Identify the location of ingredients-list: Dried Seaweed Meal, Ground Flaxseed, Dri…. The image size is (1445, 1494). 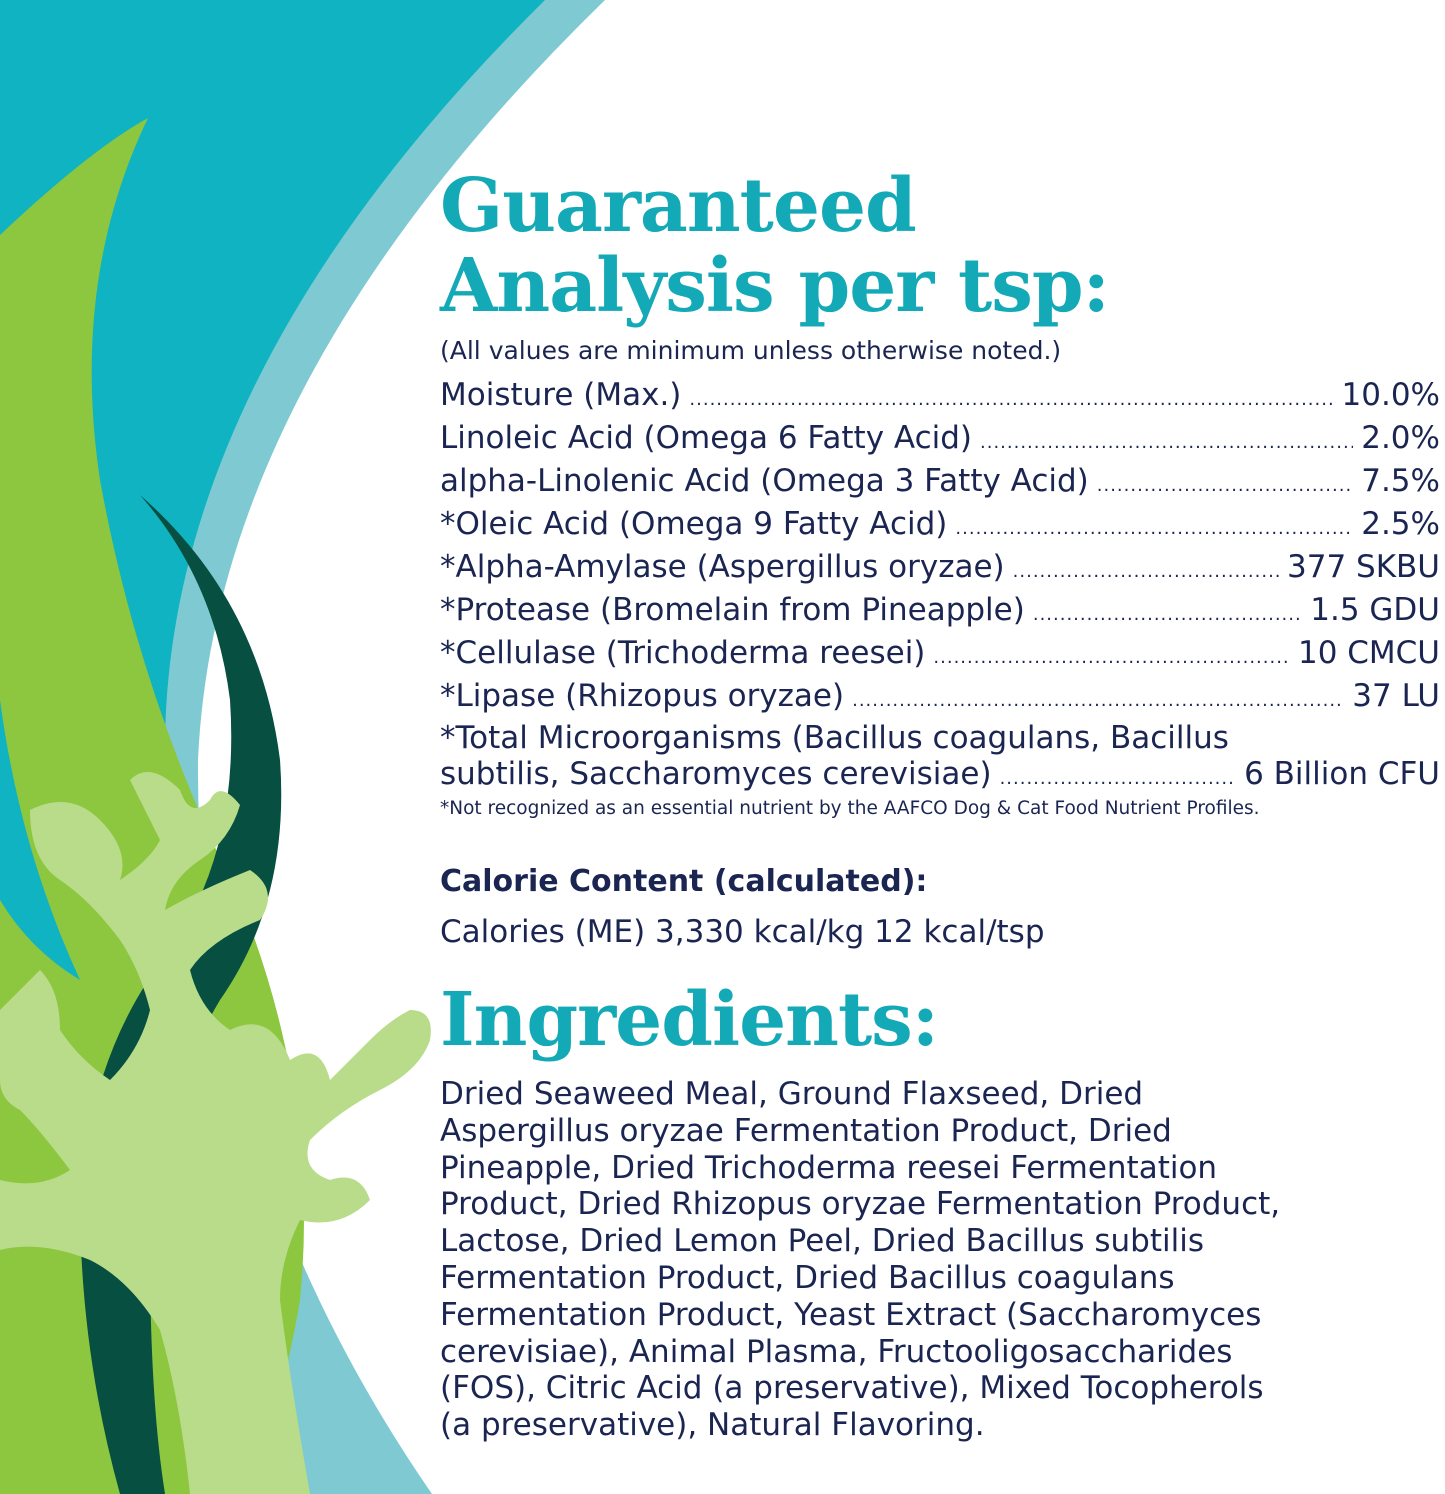
(860, 1260).